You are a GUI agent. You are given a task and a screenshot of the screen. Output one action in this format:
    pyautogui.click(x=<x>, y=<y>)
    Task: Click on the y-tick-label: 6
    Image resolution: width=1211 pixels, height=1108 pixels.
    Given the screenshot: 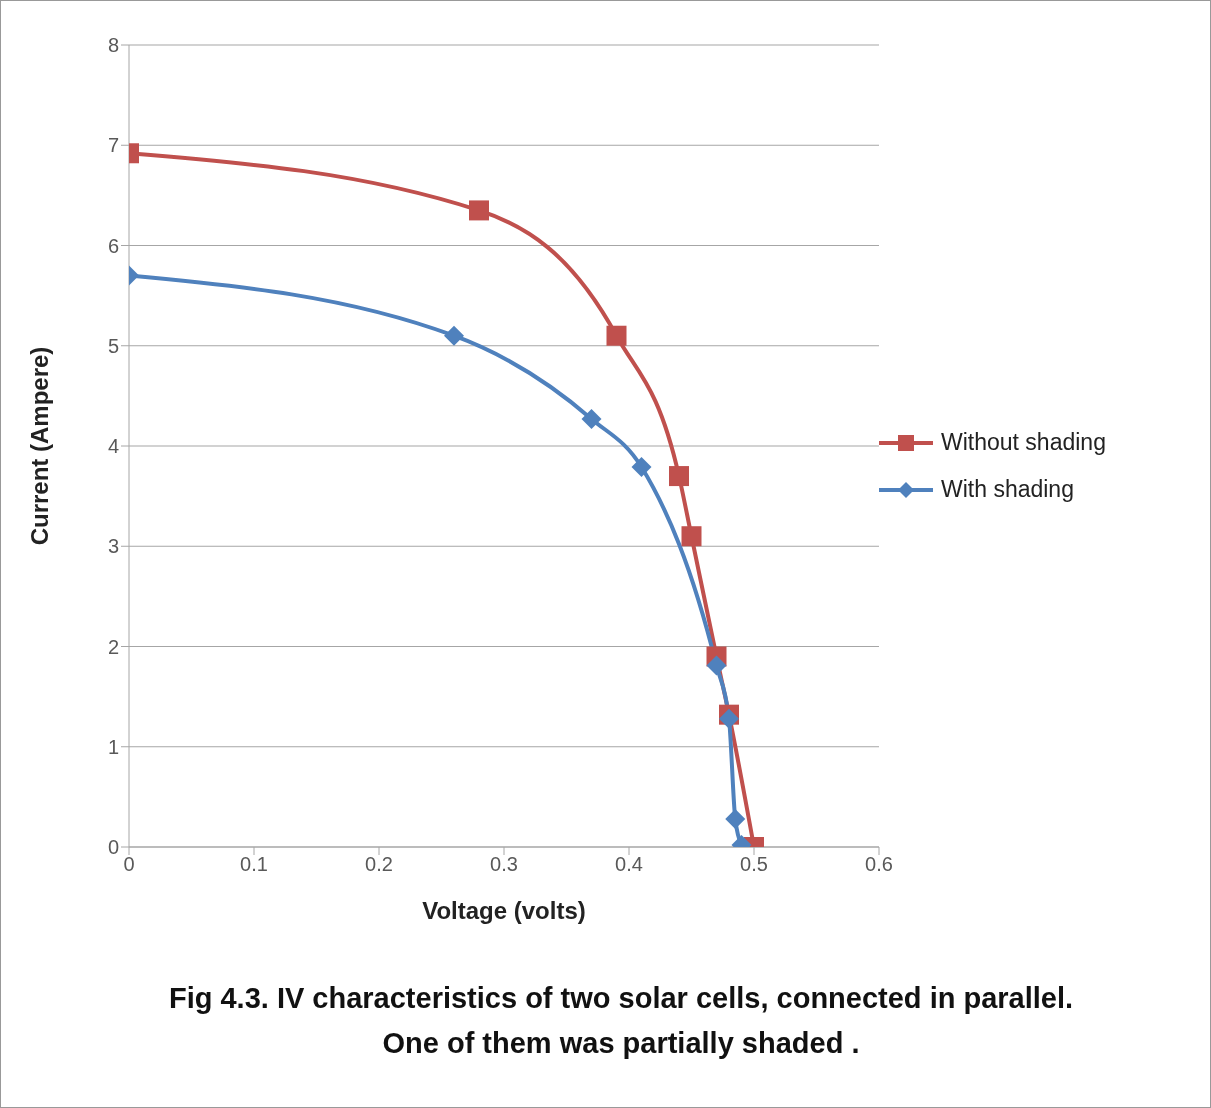 What is the action you would take?
    pyautogui.click(x=113, y=245)
    